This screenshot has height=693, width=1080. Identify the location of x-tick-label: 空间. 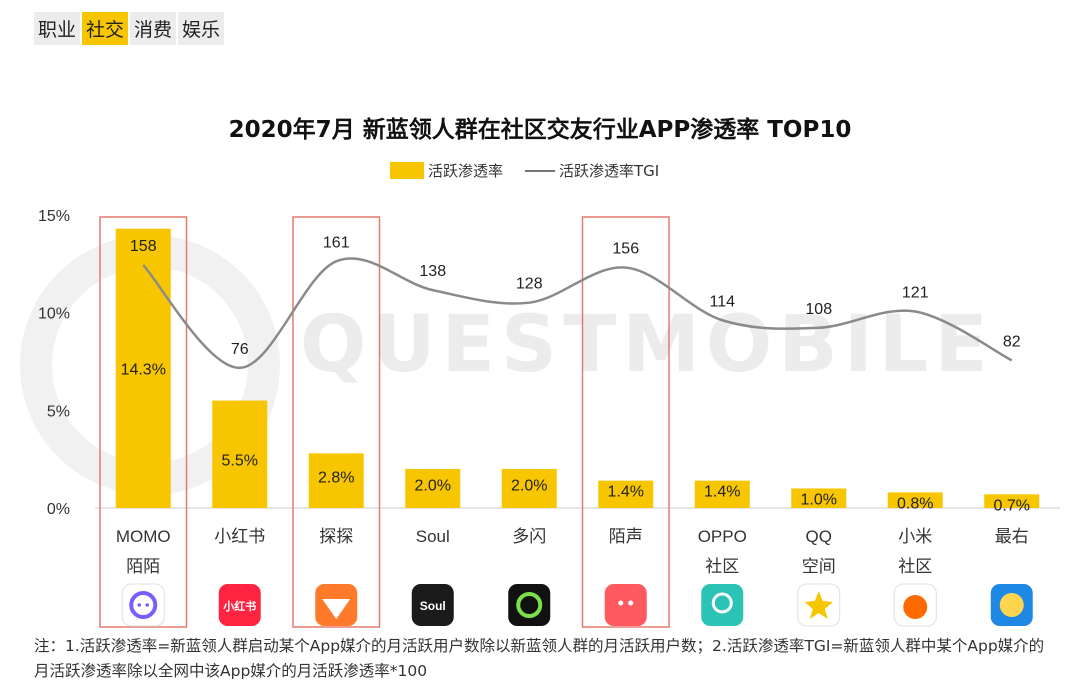
(819, 566).